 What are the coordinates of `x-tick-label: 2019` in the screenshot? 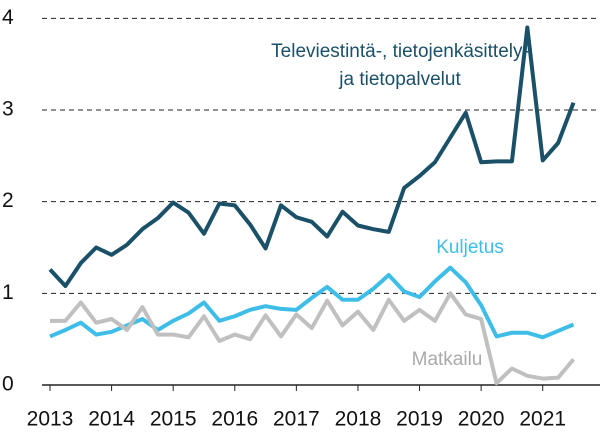 It's located at (419, 419).